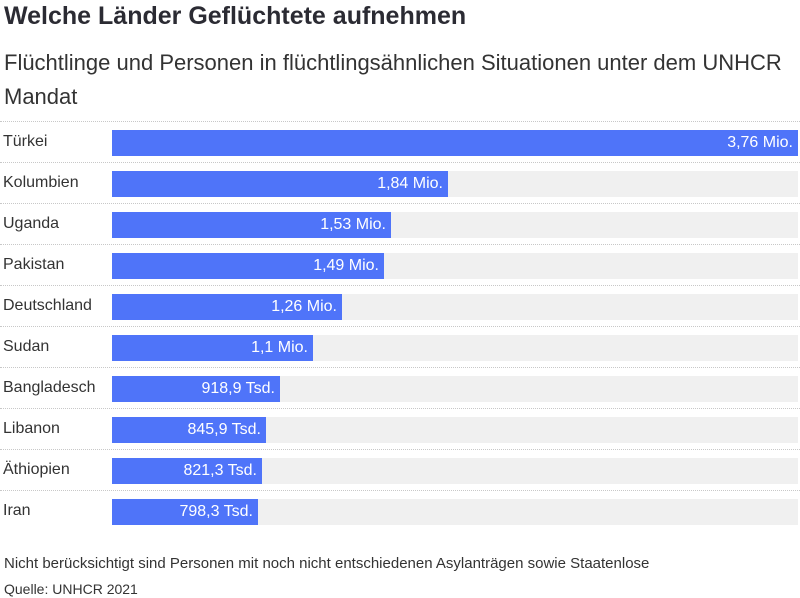  I want to click on category-label: Iran, so click(17, 510).